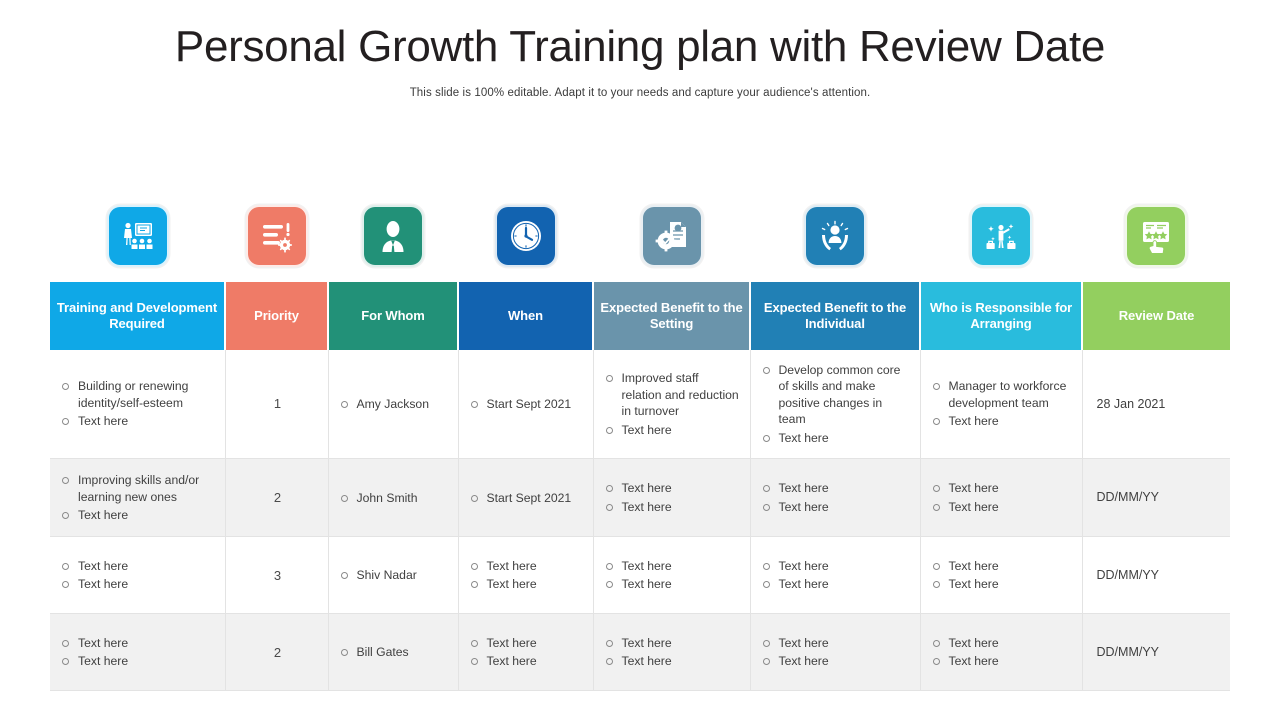 This screenshot has height=720, width=1280. What do you see at coordinates (1001, 316) in the screenshot?
I see `column-header-6: Who is Responsible for Arranging` at bounding box center [1001, 316].